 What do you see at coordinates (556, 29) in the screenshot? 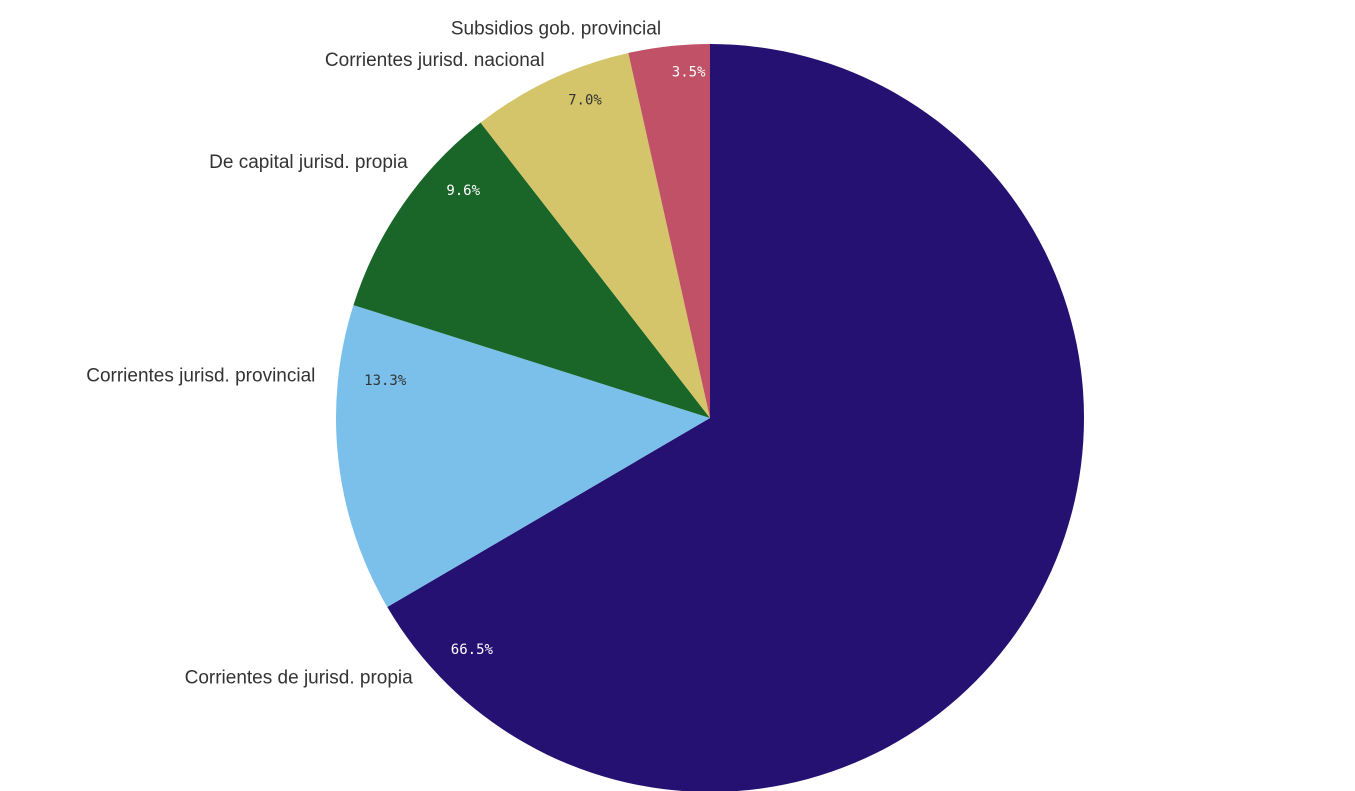
I see `category-label-subsidios-gob-provincial: Subsidios gob. provincial` at bounding box center [556, 29].